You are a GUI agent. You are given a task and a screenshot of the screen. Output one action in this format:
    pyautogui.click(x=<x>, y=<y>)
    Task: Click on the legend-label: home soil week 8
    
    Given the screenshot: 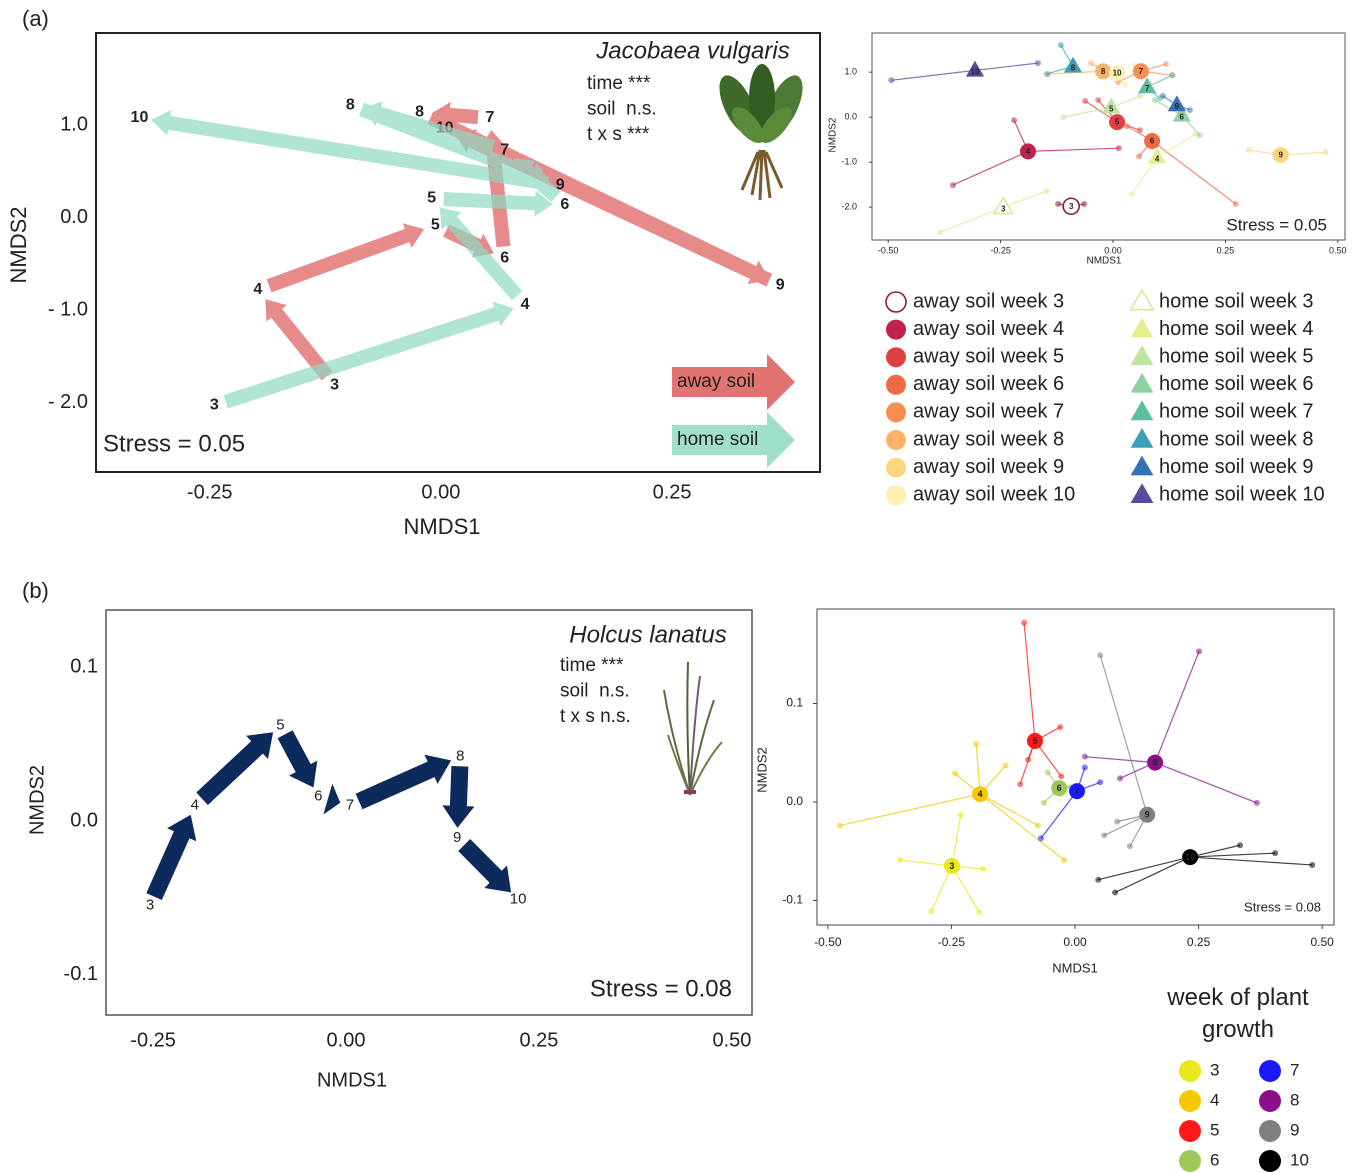 What is the action you would take?
    pyautogui.click(x=1236, y=439)
    